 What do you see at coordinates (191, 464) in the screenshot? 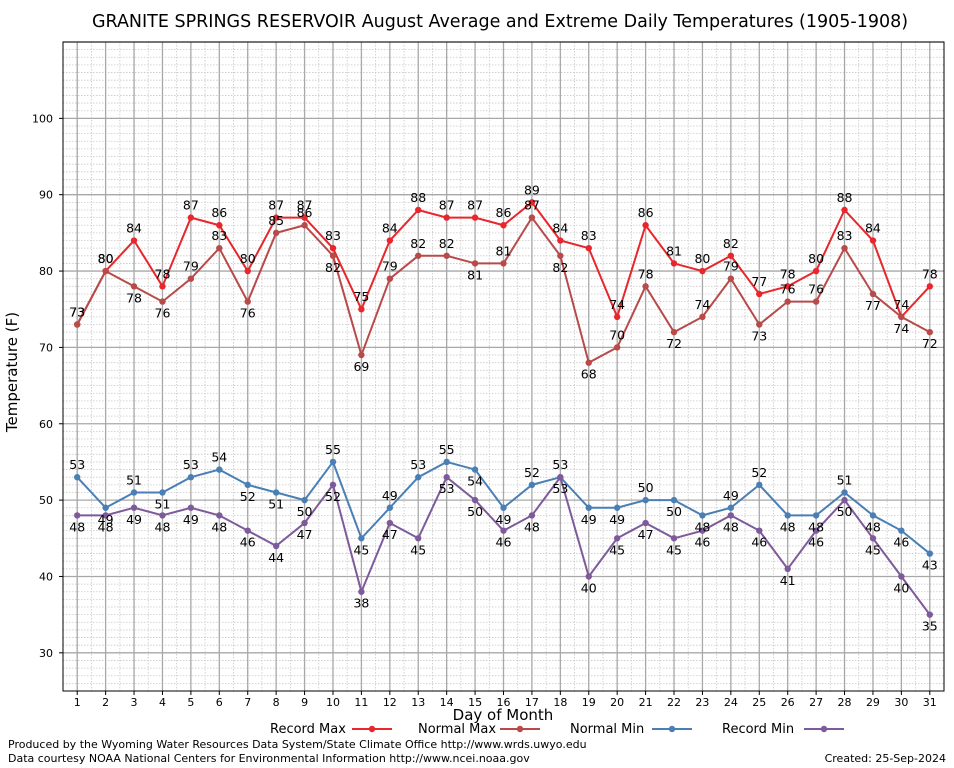
I see `data-label: 53` at bounding box center [191, 464].